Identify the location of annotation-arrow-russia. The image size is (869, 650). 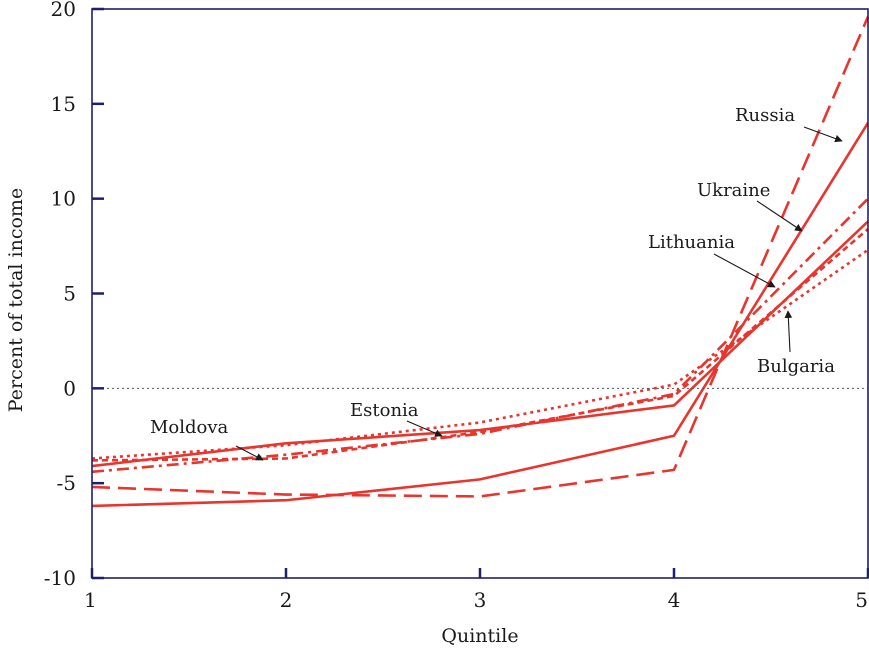
(823, 134).